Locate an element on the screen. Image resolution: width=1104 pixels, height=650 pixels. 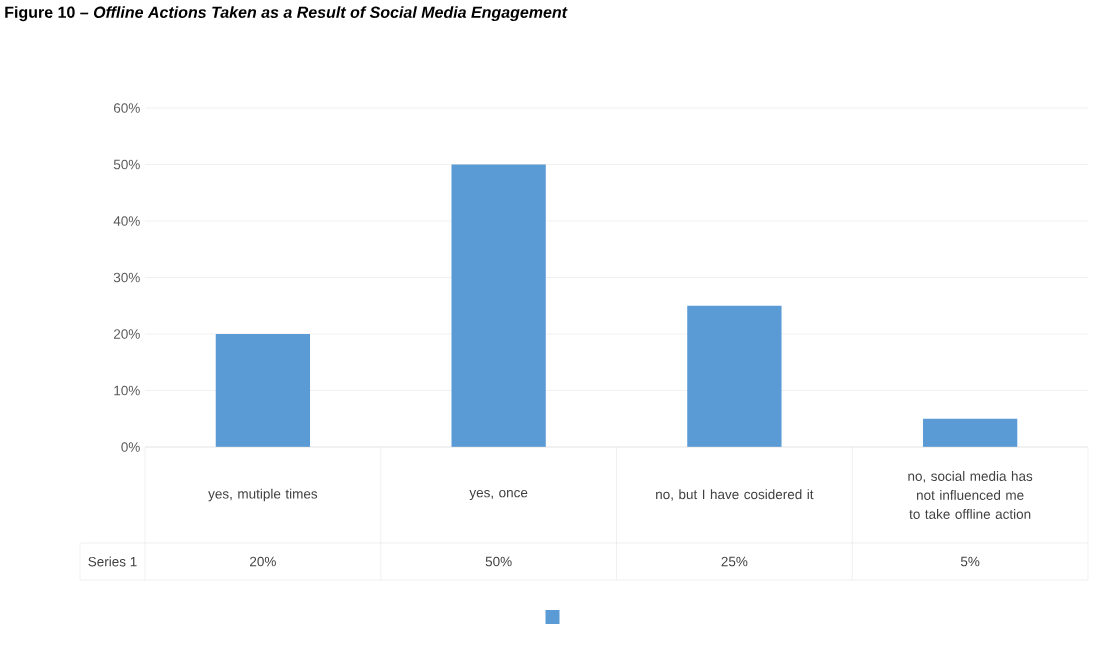
x-tick-label: yes, mutiple times is located at coordinates (263, 495).